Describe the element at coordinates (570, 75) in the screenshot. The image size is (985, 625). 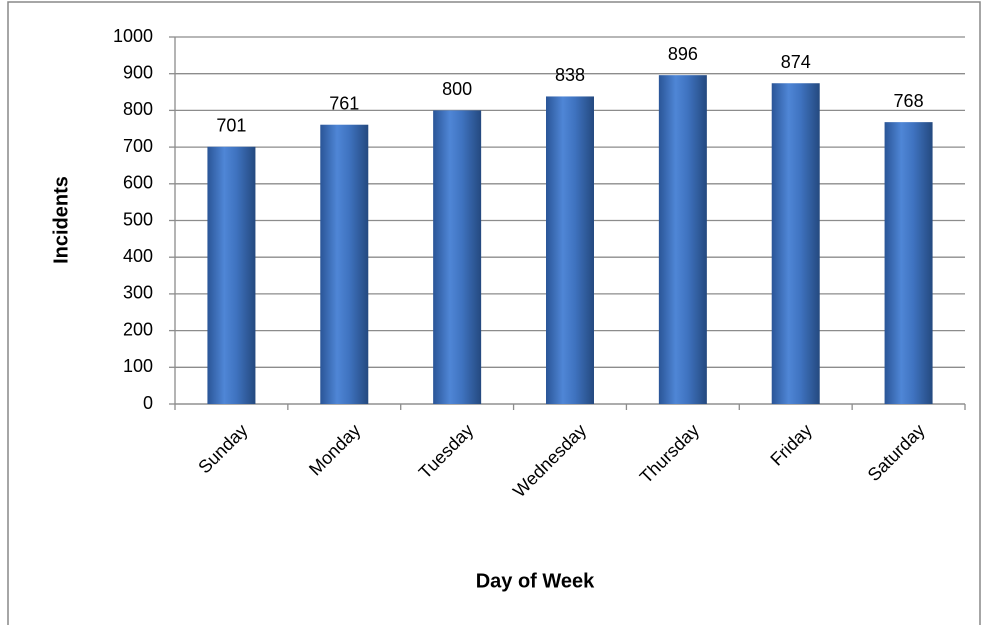
I see `data-label: 838` at that location.